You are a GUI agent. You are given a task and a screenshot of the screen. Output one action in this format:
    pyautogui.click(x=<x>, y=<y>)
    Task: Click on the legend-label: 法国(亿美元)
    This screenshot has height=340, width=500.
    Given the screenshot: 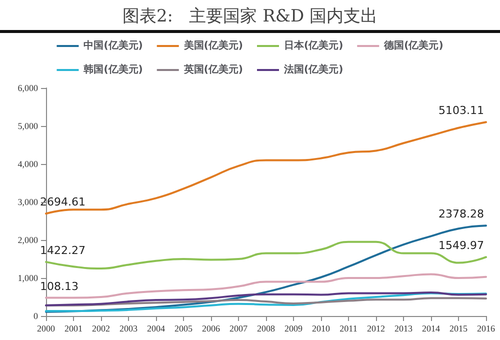 What is the action you would take?
    pyautogui.click(x=313, y=70)
    